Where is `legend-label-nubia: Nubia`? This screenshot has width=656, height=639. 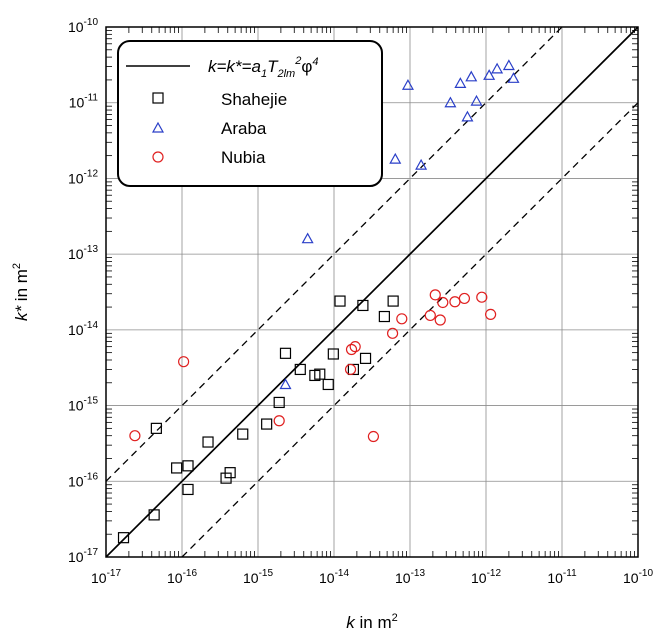 legend-label-nubia: Nubia is located at coordinates (243, 157).